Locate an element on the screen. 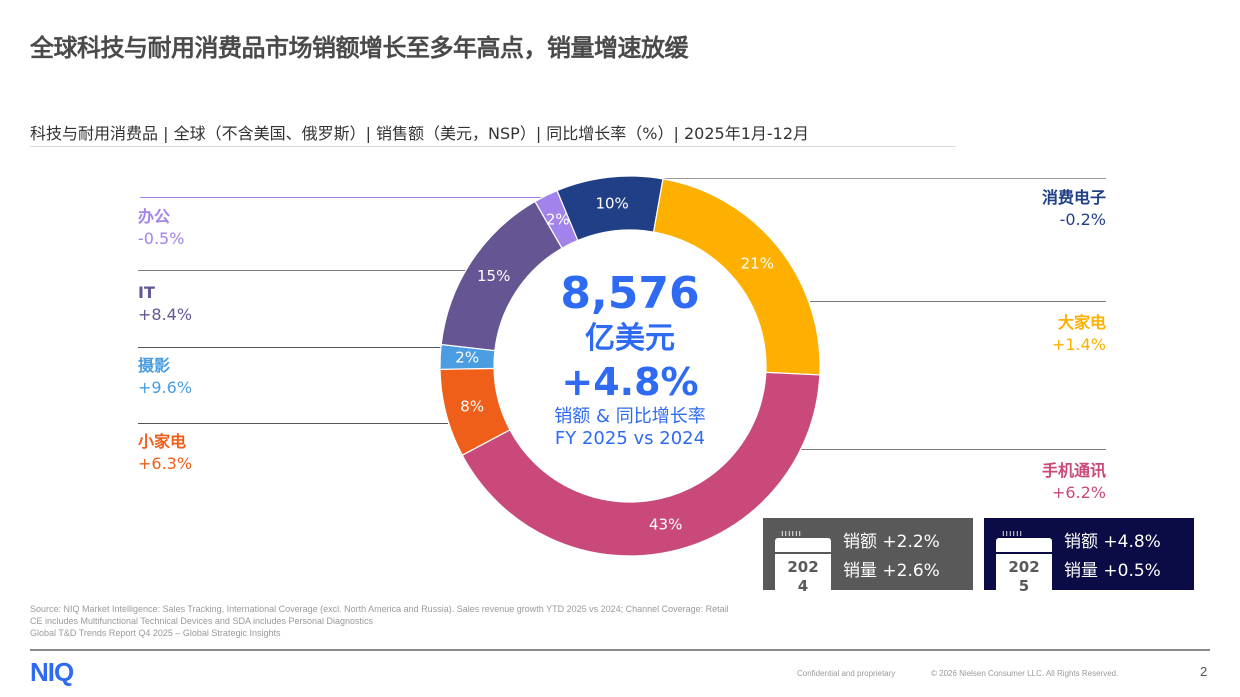 The width and height of the screenshot is (1240, 697). callout-name: 办公 is located at coordinates (154, 216).